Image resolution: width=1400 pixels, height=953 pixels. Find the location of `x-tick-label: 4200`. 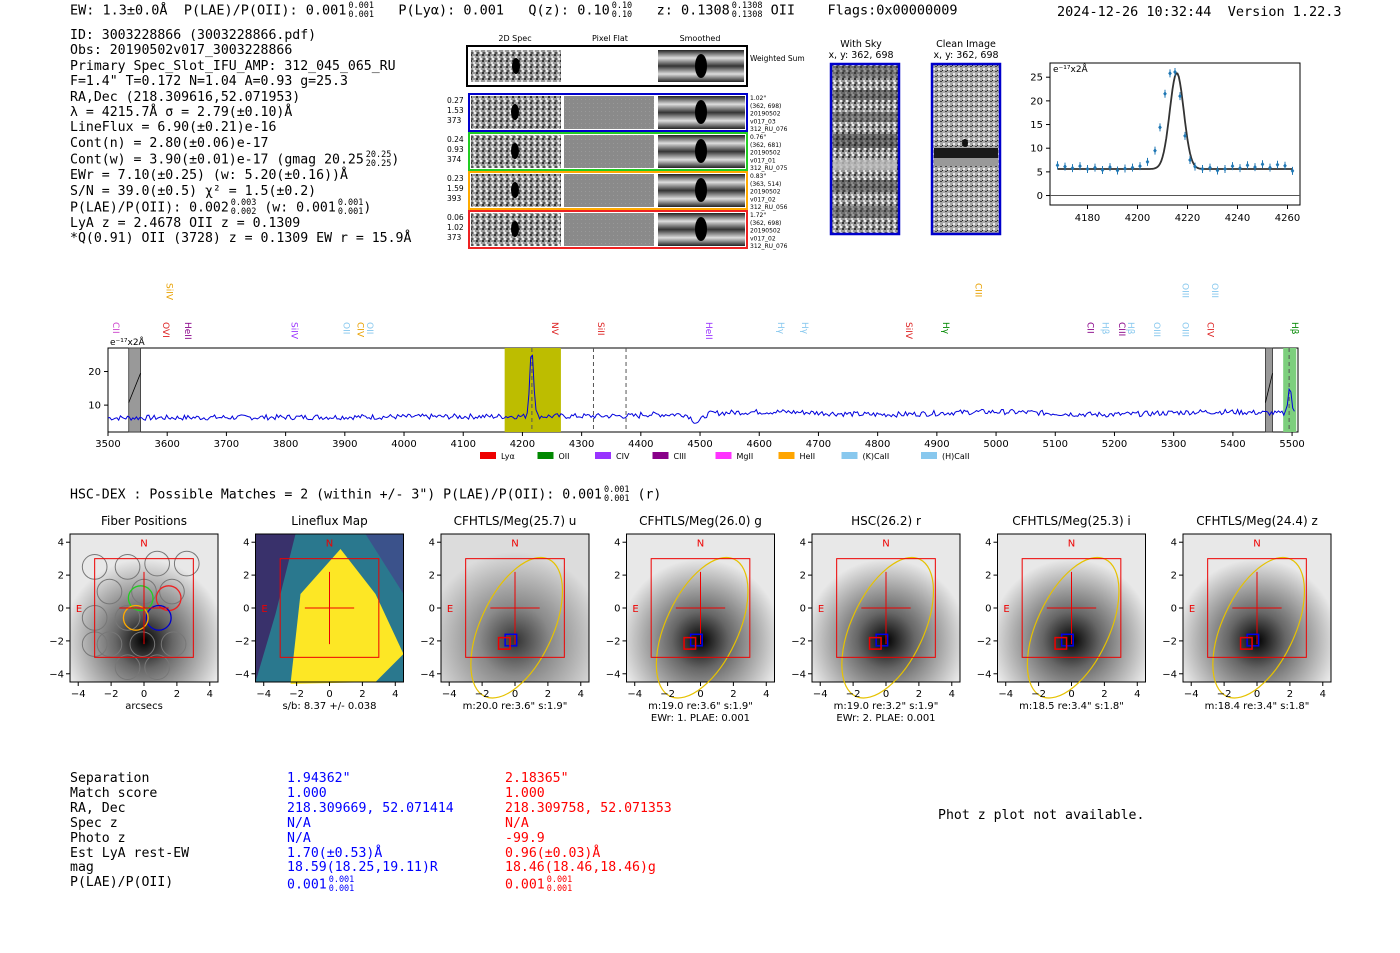

x-tick-label: 4200 is located at coordinates (522, 444).